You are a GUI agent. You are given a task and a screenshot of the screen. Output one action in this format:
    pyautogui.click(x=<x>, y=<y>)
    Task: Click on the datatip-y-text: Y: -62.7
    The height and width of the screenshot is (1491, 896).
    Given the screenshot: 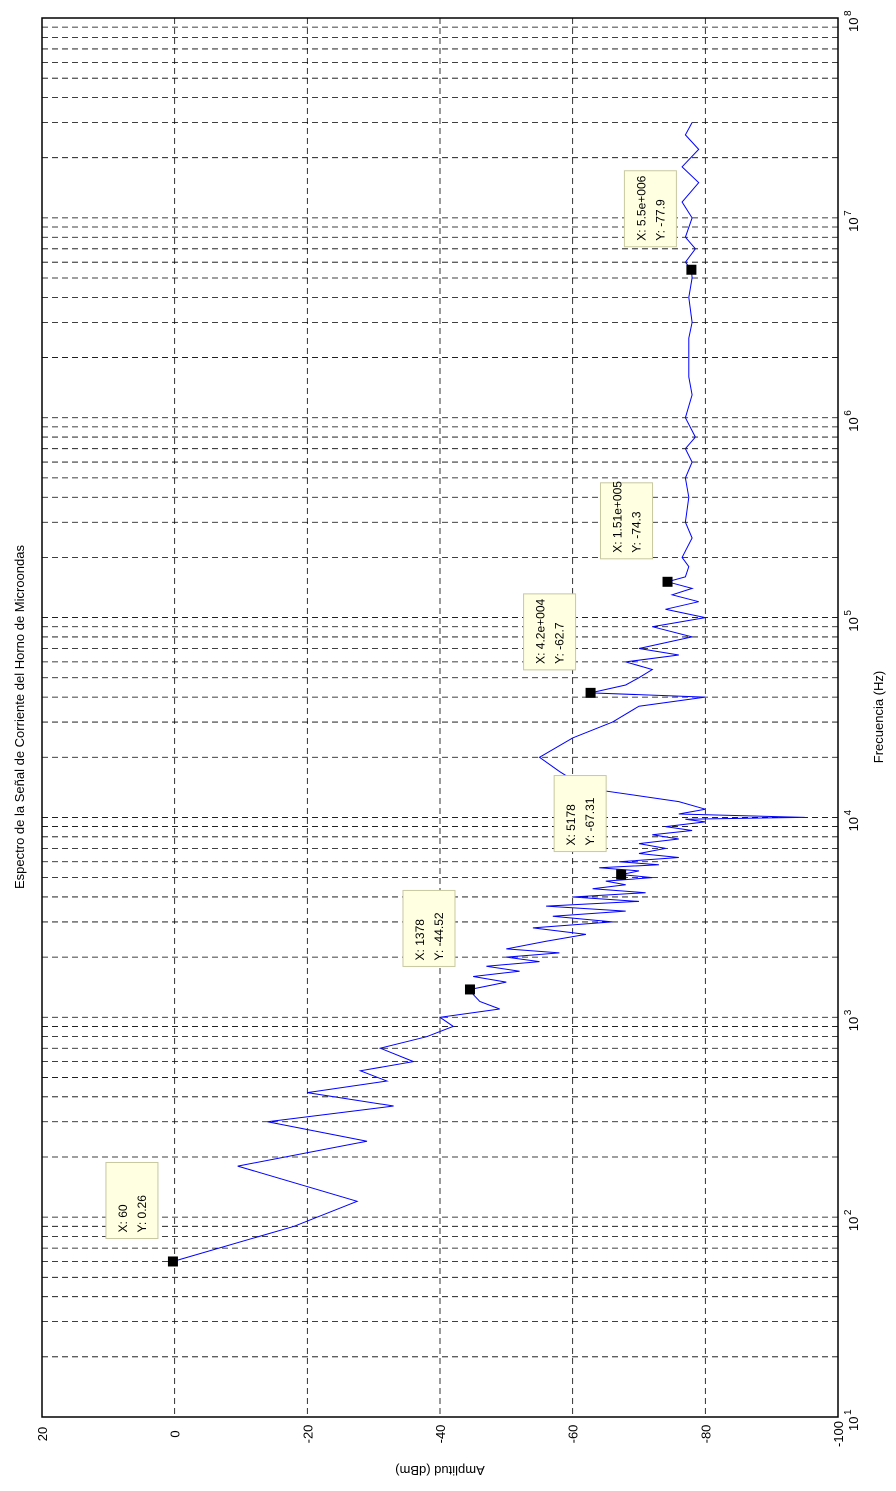 What is the action you would take?
    pyautogui.click(x=560, y=643)
    